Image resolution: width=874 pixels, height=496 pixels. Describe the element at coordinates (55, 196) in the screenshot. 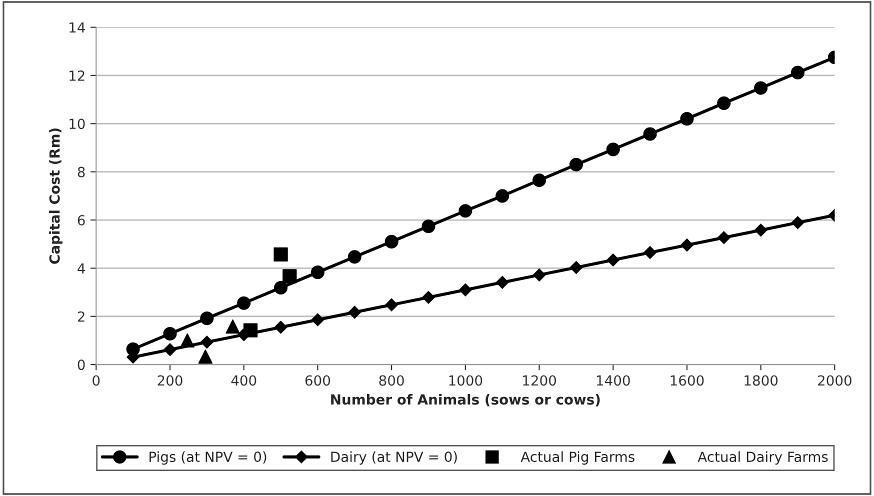

I see `y-axis-title: Capital Cost (Rm)` at that location.